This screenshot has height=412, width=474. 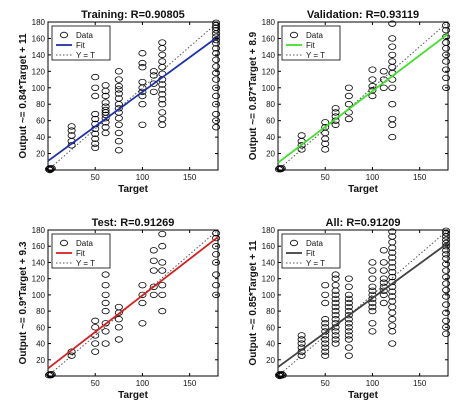 I want to click on y-tick-label: 180, so click(x=39, y=230).